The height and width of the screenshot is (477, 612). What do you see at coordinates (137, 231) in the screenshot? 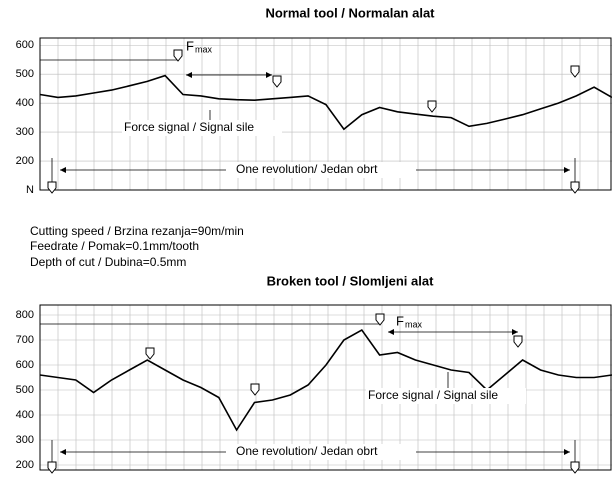
I see `condition-text: Cutting speed / Brzina rezanja=90m/min` at bounding box center [137, 231].